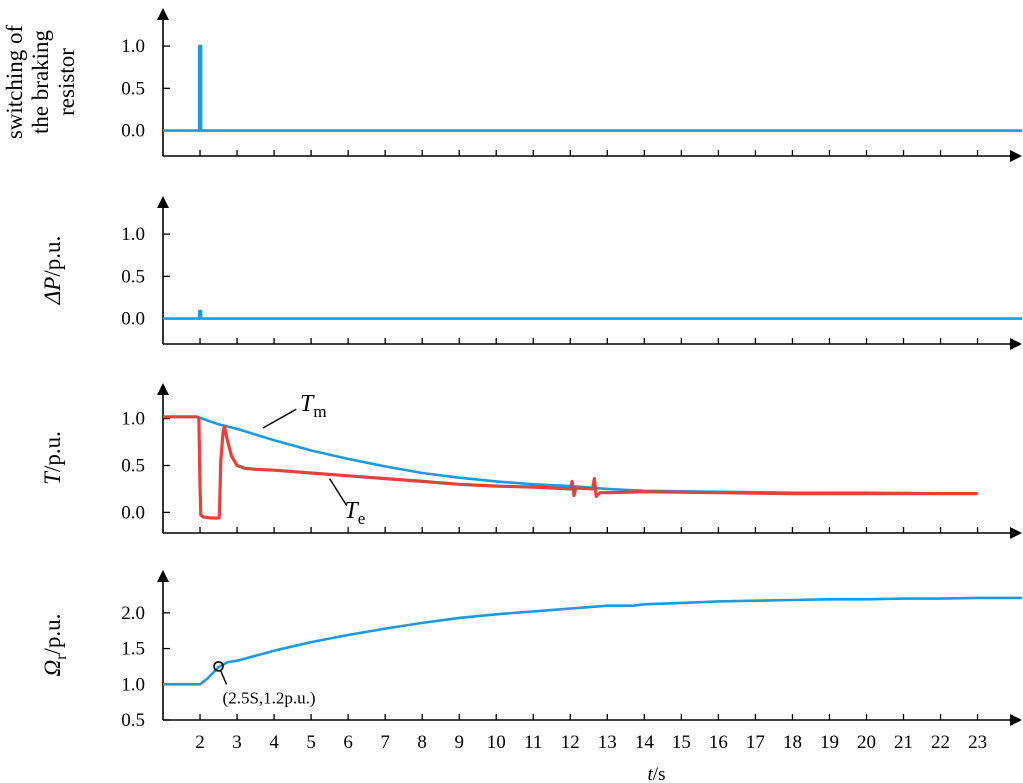 The image size is (1023, 783). Describe the element at coordinates (651, 773) in the screenshot. I see `x-axis-title-symbol: t` at that location.